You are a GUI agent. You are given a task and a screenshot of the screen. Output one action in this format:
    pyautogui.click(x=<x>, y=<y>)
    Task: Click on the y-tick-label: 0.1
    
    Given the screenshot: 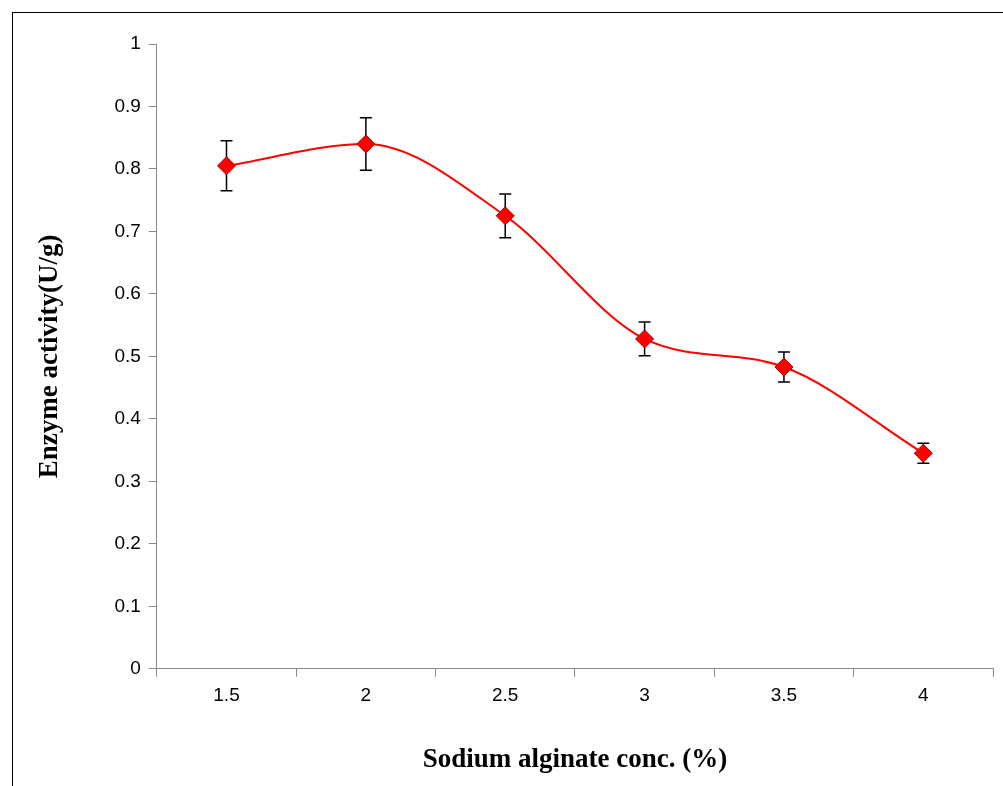 What is the action you would take?
    pyautogui.click(x=127, y=605)
    